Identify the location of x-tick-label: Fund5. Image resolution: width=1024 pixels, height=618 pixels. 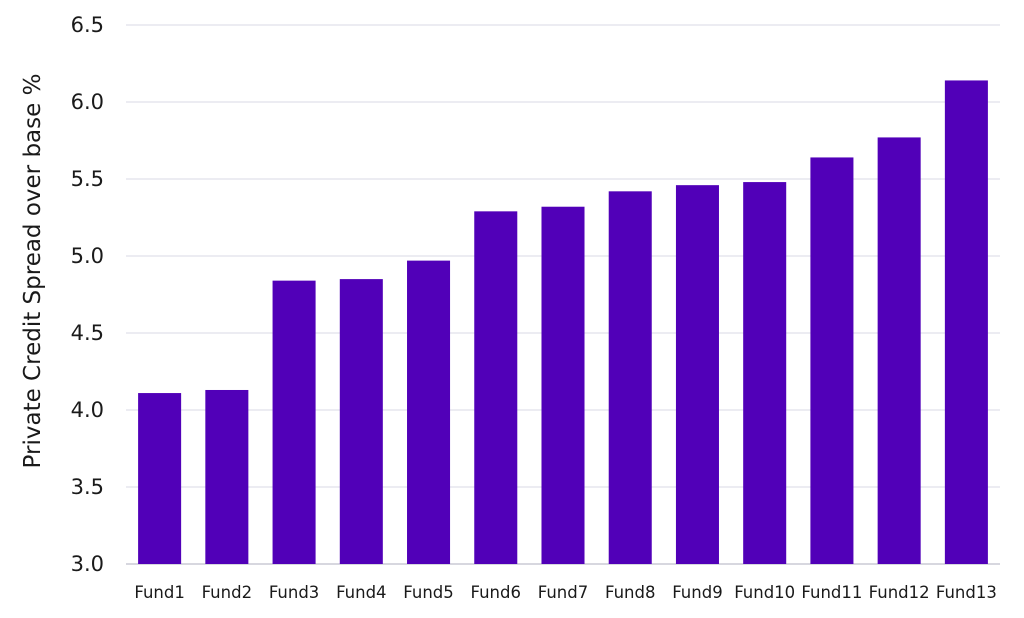
(428, 592).